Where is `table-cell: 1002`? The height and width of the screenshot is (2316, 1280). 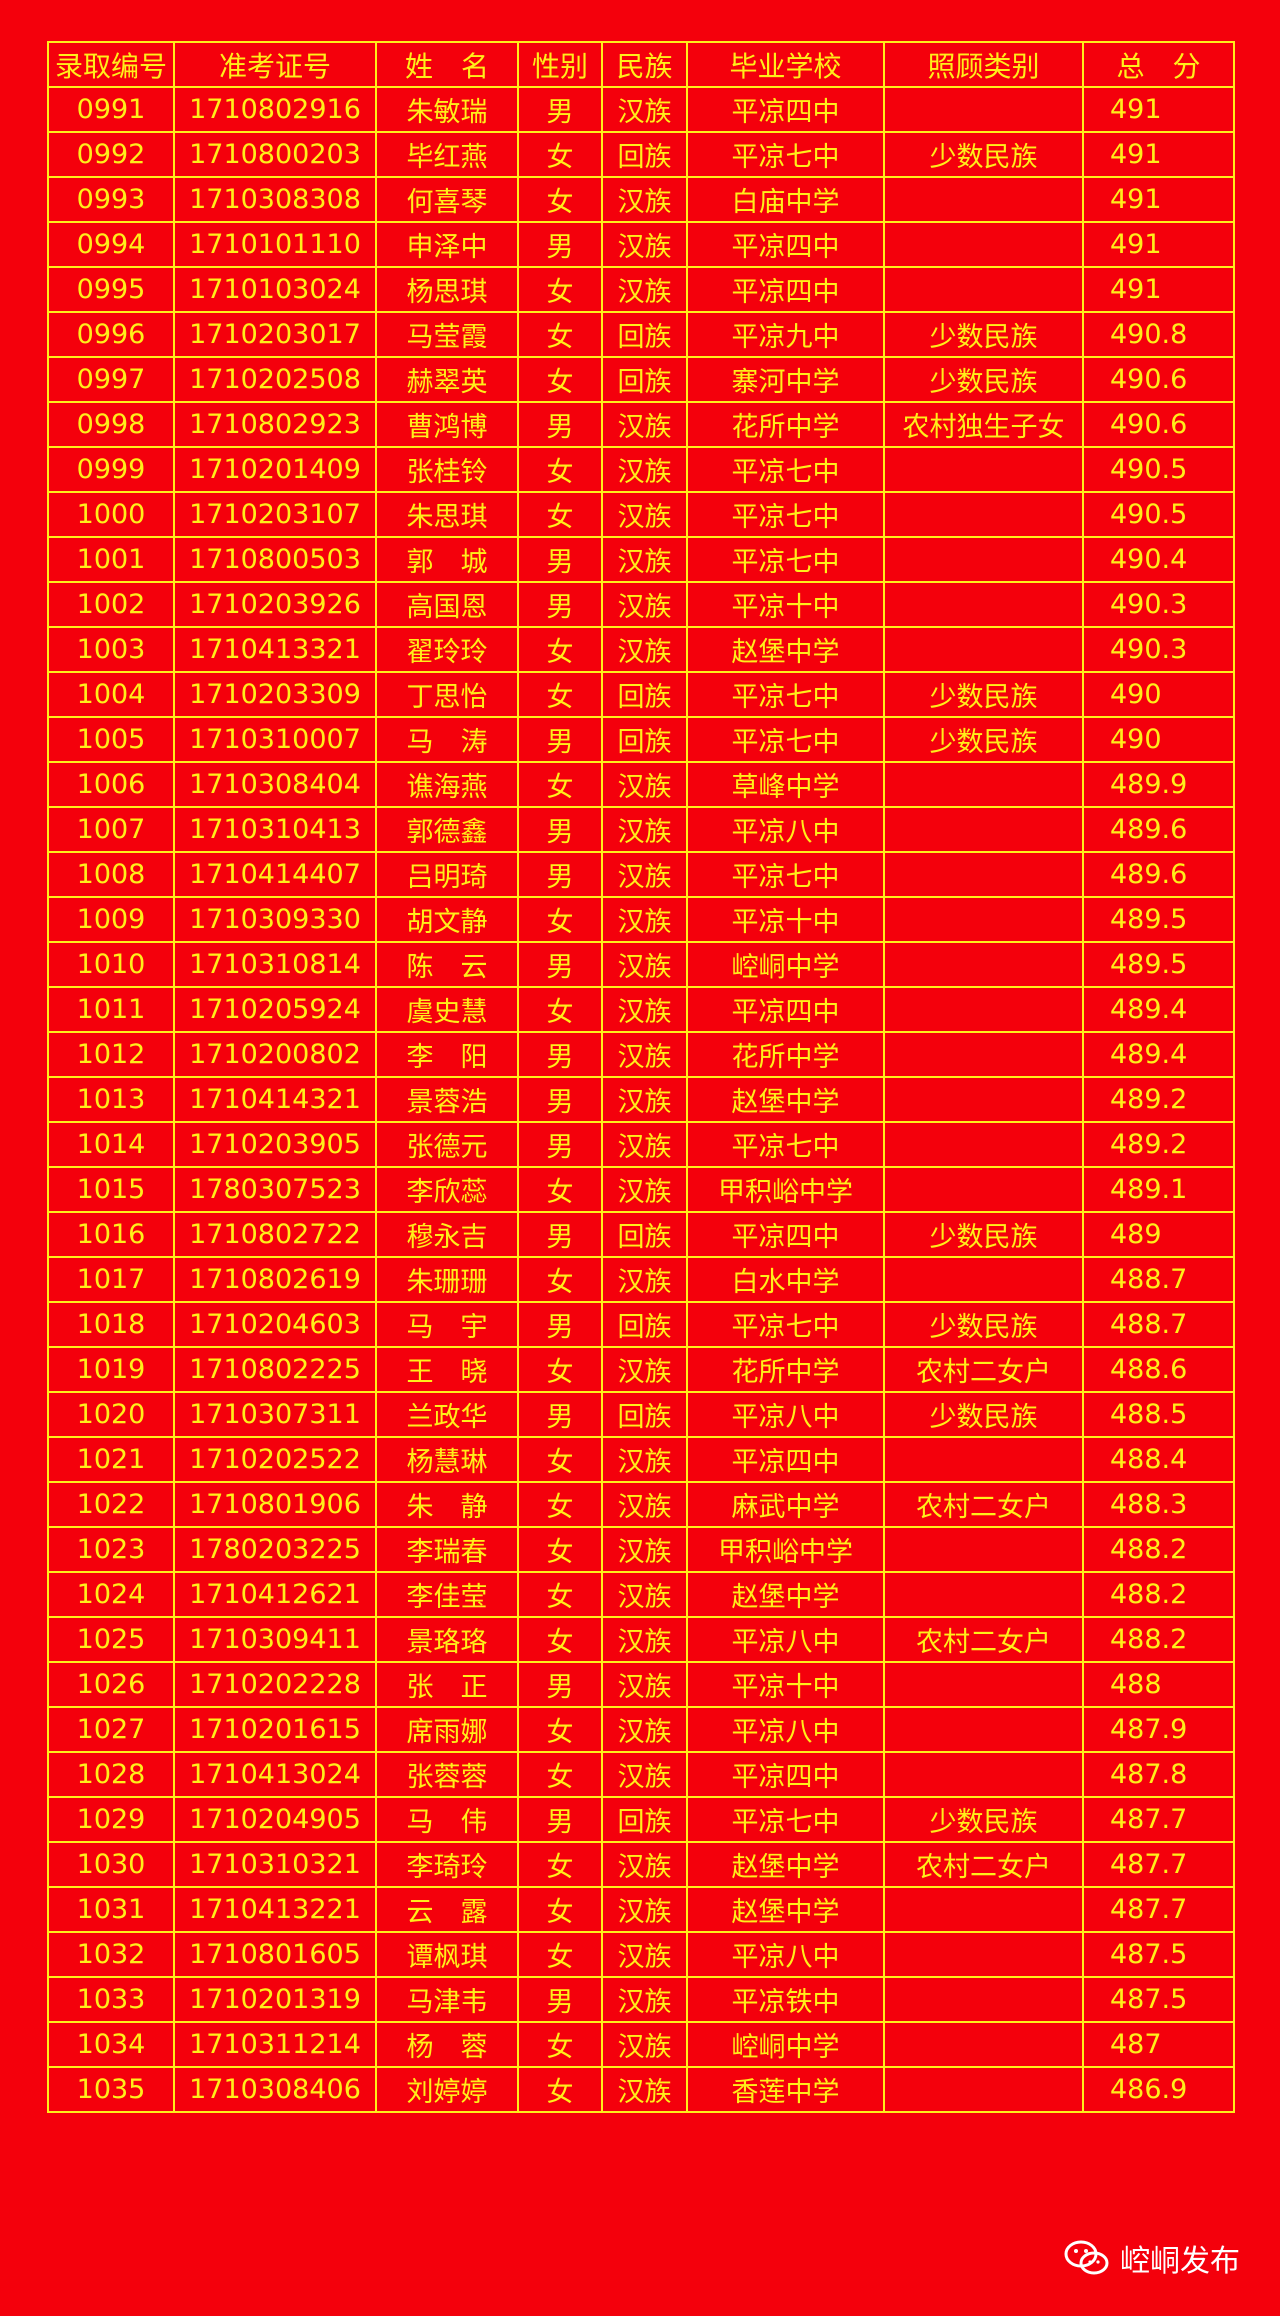 table-cell: 1002 is located at coordinates (111, 604).